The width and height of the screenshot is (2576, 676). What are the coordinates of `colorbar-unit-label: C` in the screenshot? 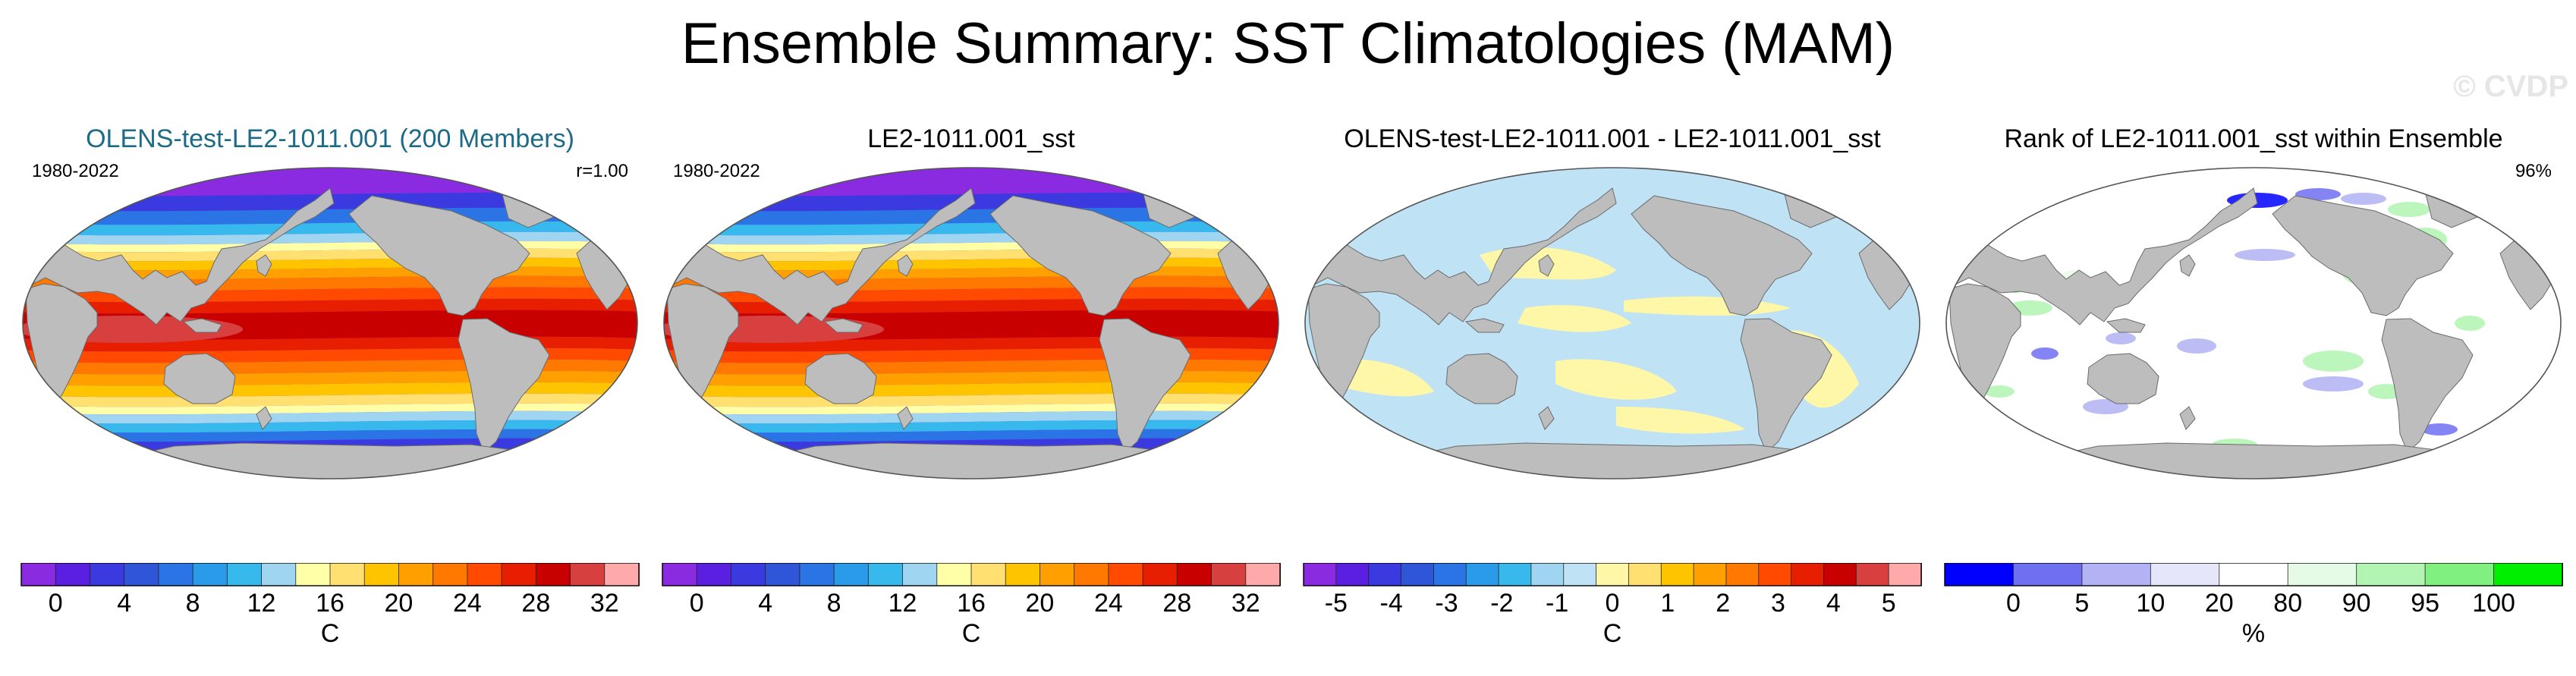 It's located at (330, 633).